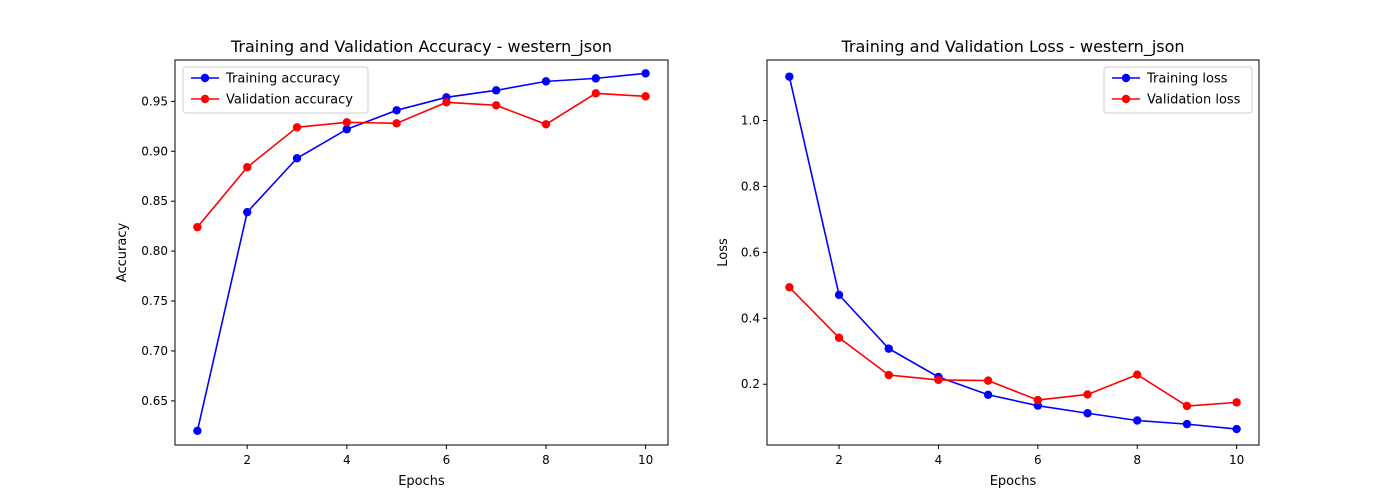 The height and width of the screenshot is (500, 1400). What do you see at coordinates (1194, 100) in the screenshot?
I see `legend-label: Validation loss` at bounding box center [1194, 100].